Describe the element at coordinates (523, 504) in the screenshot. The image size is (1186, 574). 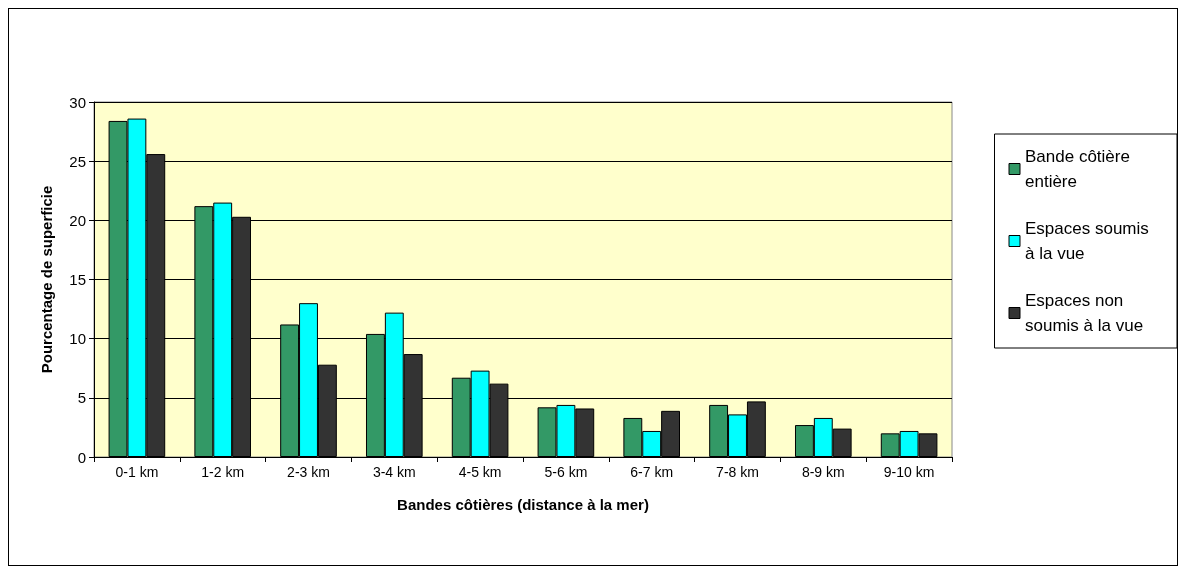
I see `x-axis-title: Bandes côtières (distance à la mer)` at that location.